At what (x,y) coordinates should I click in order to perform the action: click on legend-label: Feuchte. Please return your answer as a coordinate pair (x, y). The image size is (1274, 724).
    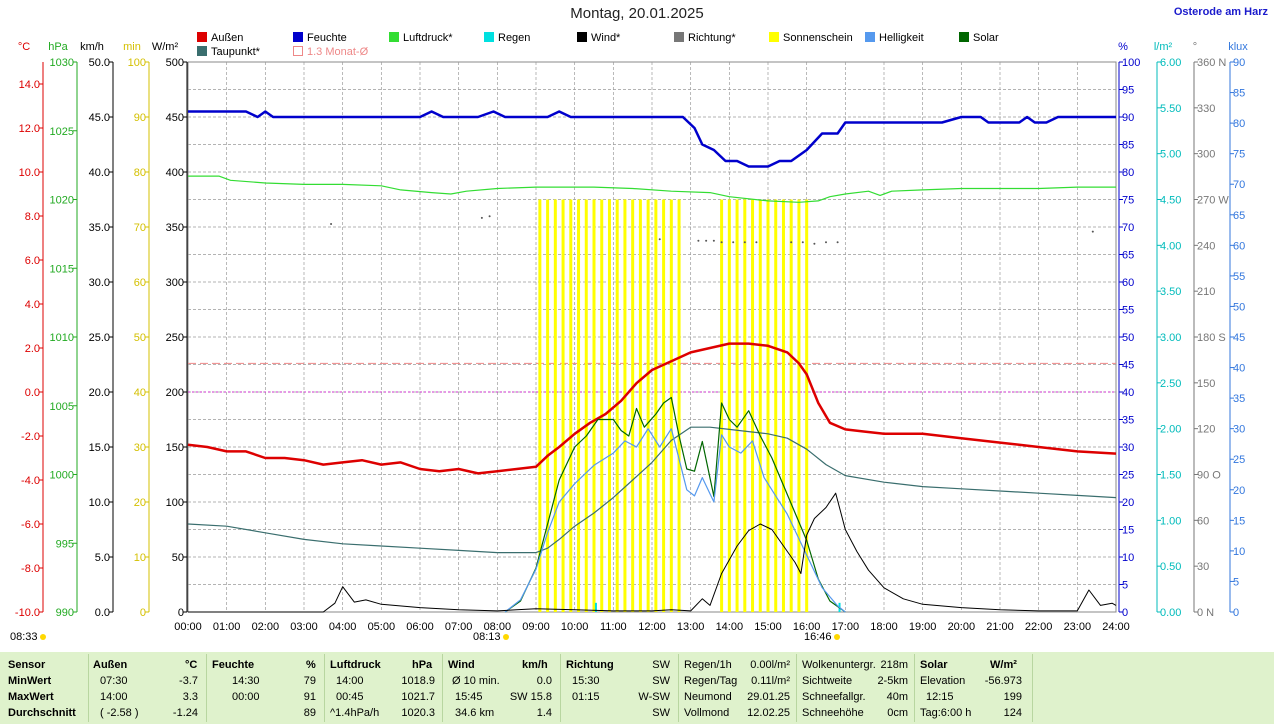
    Looking at the image, I should click on (327, 38).